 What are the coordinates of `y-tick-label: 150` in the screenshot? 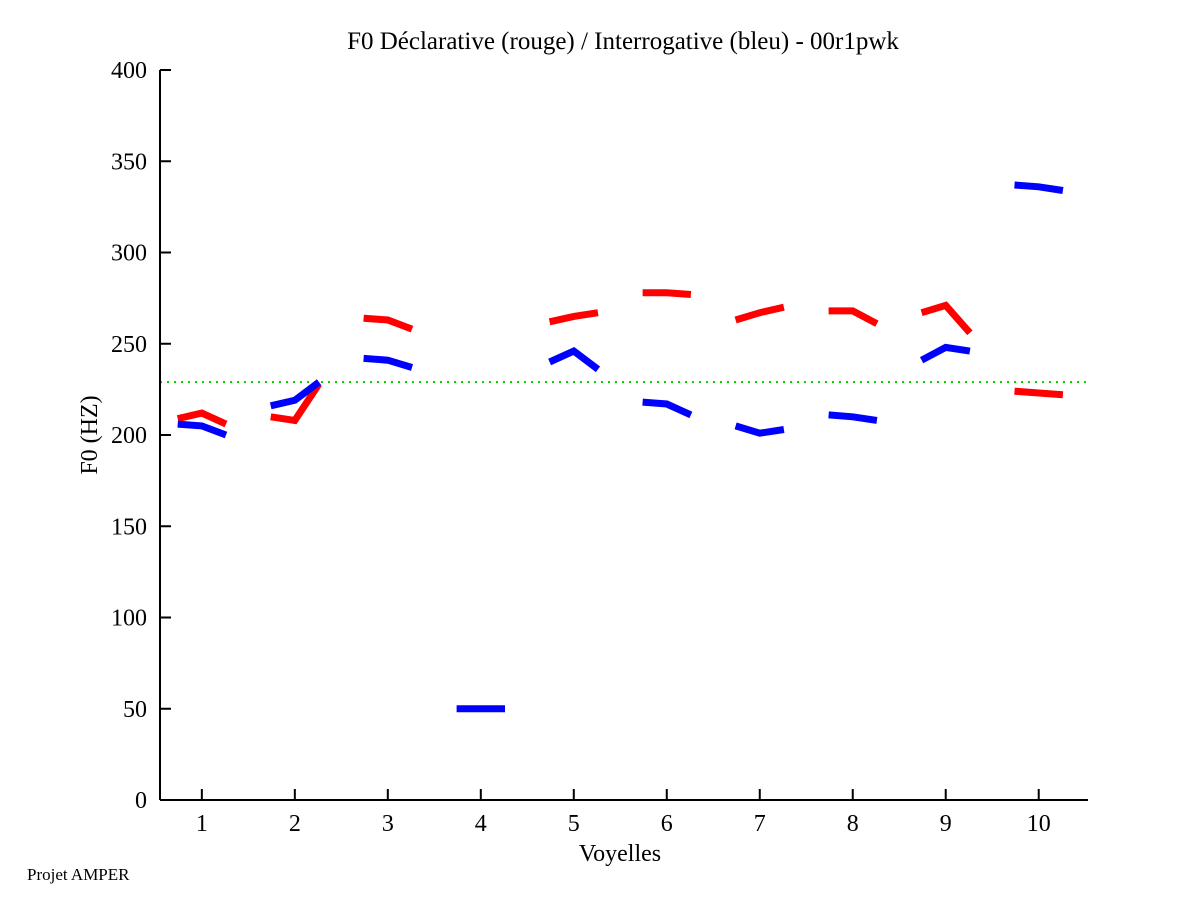 It's located at (129, 527).